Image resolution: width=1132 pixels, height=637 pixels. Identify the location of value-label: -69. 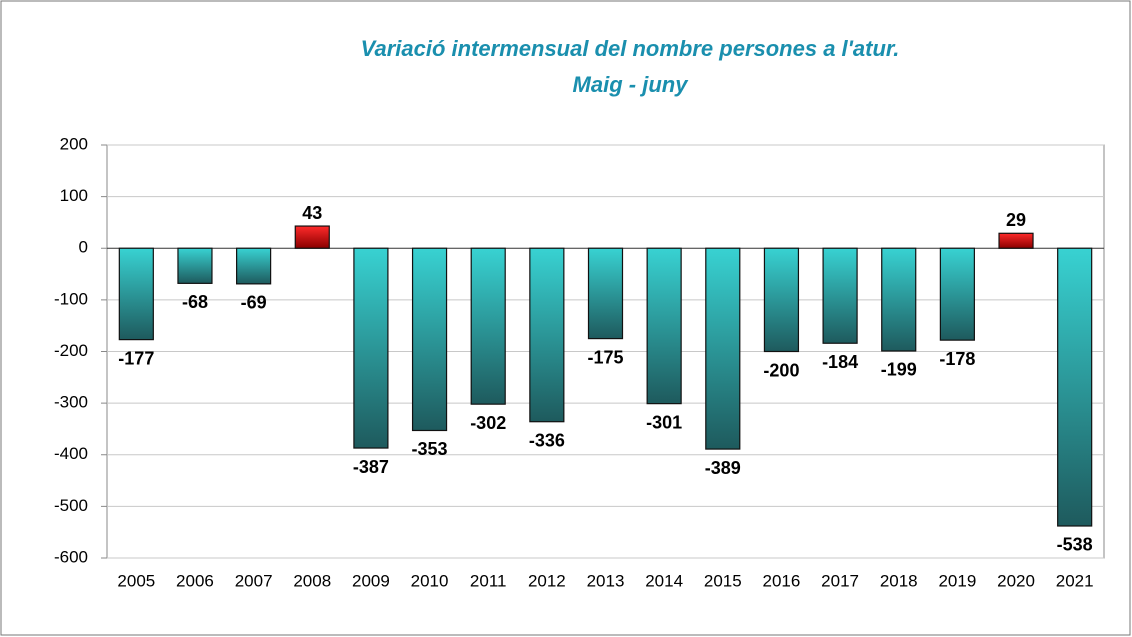
(254, 303).